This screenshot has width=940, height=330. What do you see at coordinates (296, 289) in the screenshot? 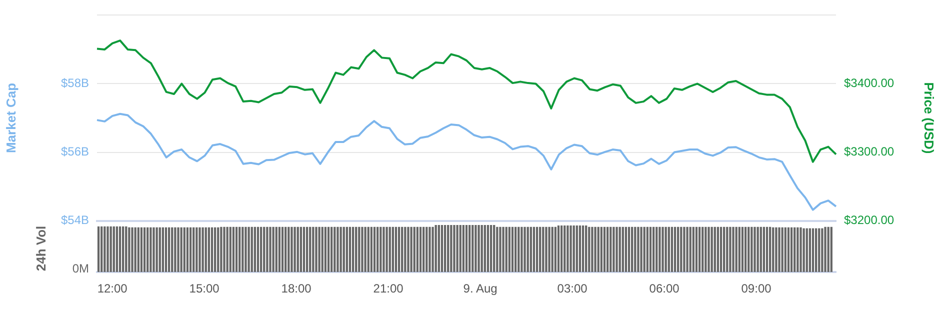
I see `x-tick-label: 18:00` at bounding box center [296, 289].